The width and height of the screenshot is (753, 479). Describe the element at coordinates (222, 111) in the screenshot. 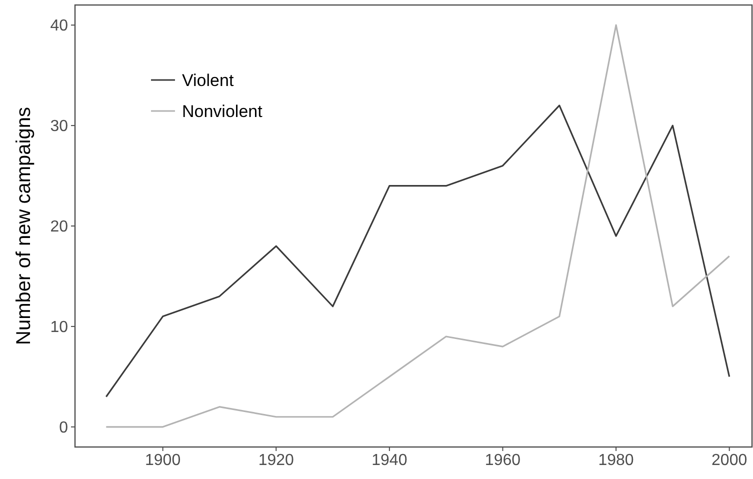

I see `legend-label: Nonviolent` at that location.